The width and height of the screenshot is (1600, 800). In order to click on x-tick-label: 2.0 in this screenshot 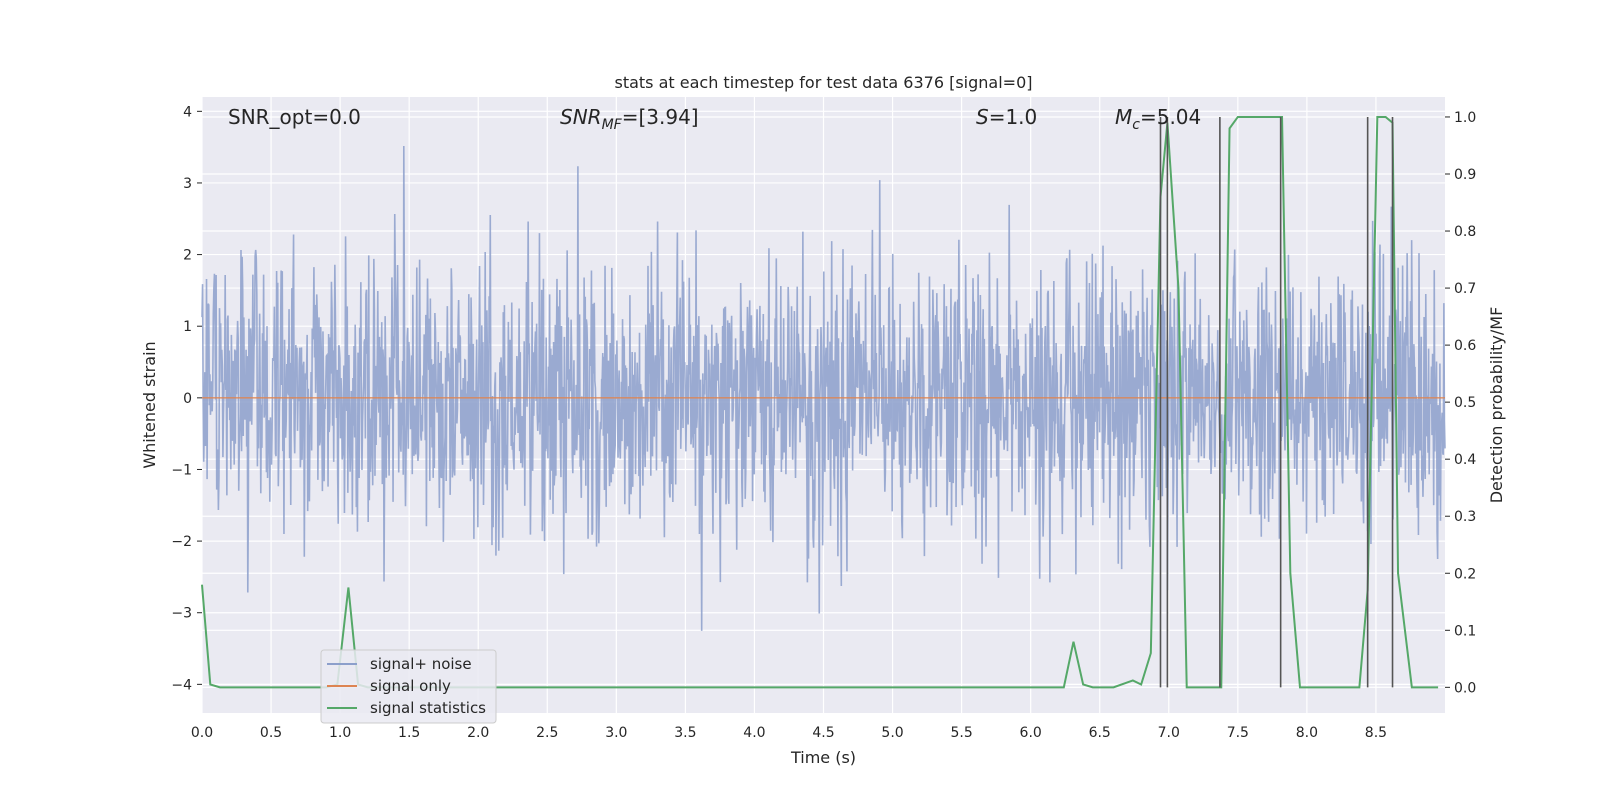, I will do `click(478, 733)`.